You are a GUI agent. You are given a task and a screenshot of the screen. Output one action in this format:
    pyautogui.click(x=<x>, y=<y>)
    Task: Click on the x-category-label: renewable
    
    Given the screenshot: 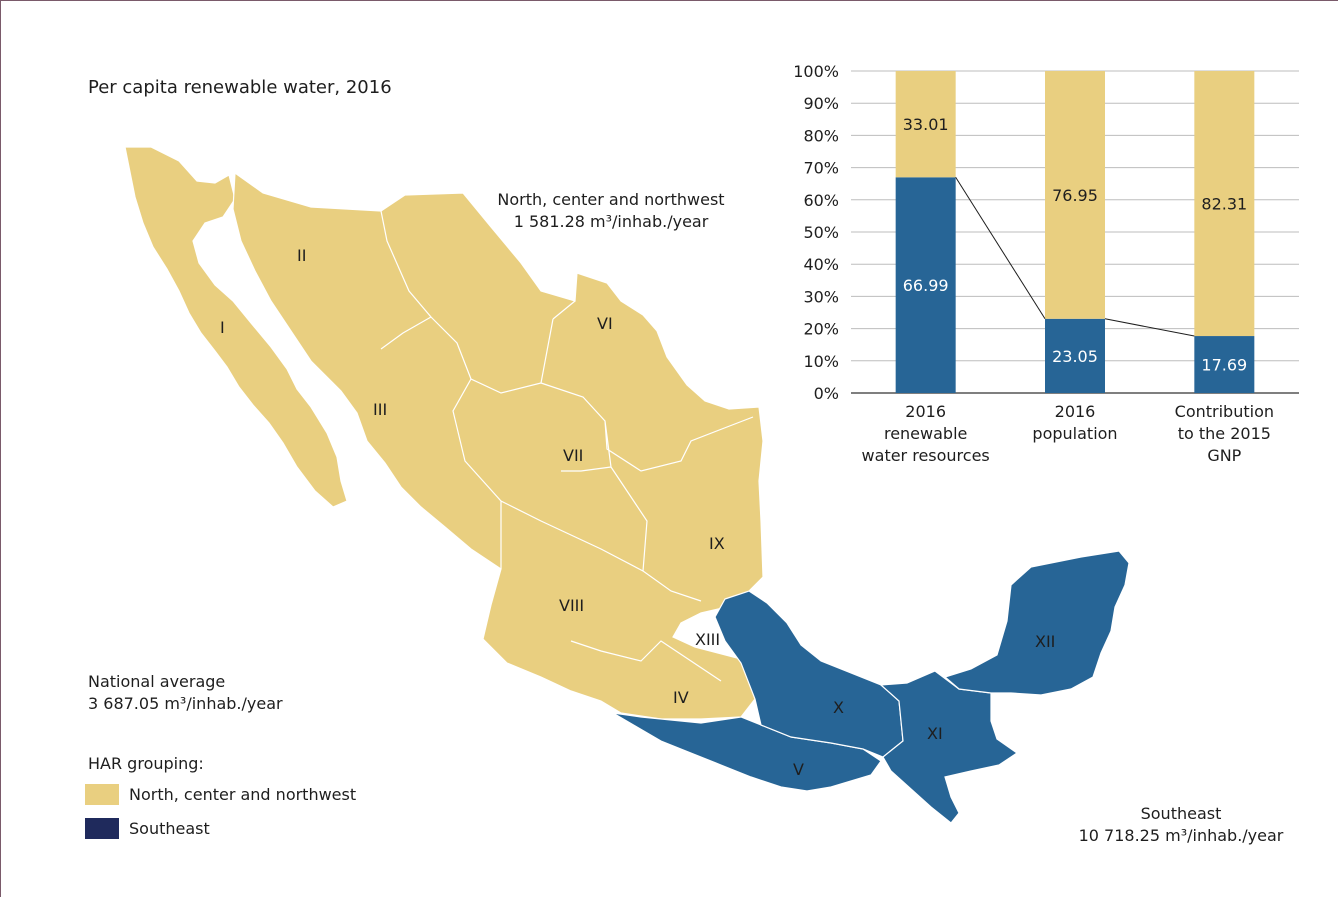 What is the action you would take?
    pyautogui.click(x=925, y=433)
    